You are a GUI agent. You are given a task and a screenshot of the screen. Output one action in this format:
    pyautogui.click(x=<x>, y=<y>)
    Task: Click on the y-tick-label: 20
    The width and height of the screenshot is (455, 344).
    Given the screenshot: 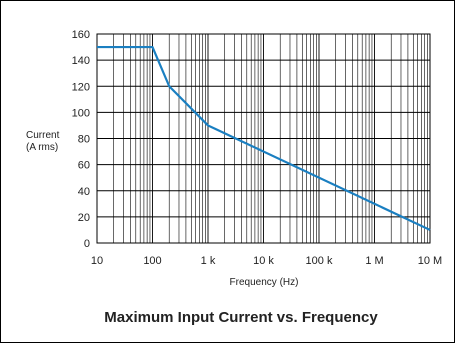 What is the action you would take?
    pyautogui.click(x=84, y=218)
    